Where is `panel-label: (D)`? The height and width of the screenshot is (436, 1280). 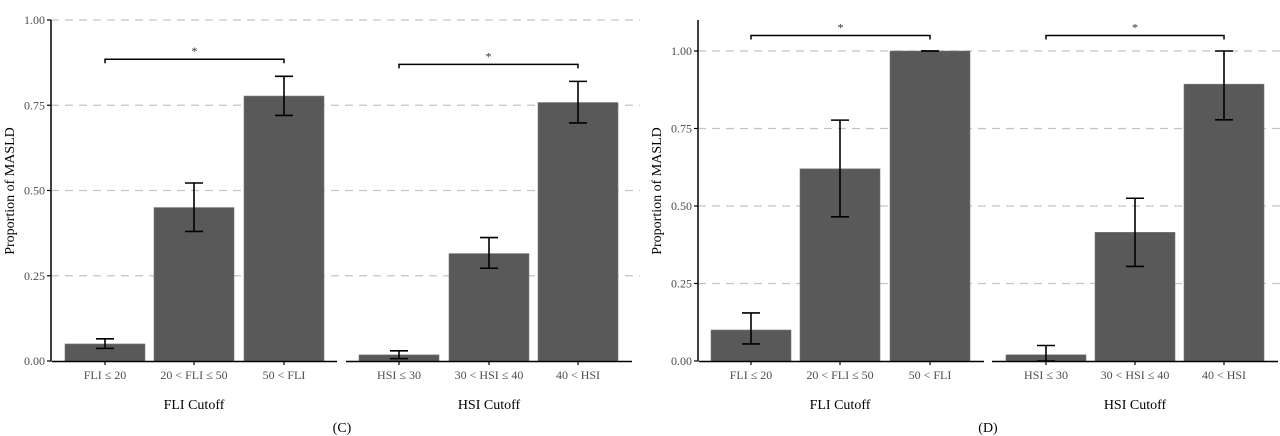 panel-label: (D) is located at coordinates (988, 428).